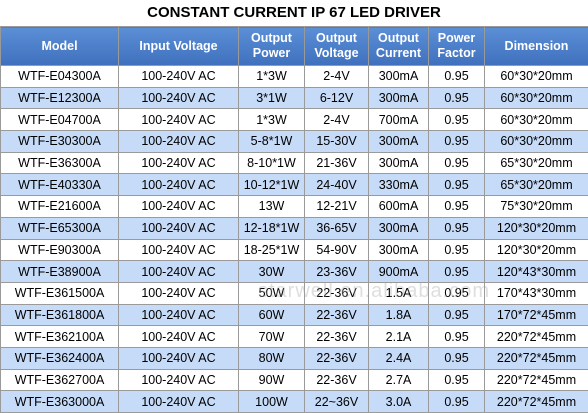  I want to click on table-cell: WTF-E361800A, so click(59, 315).